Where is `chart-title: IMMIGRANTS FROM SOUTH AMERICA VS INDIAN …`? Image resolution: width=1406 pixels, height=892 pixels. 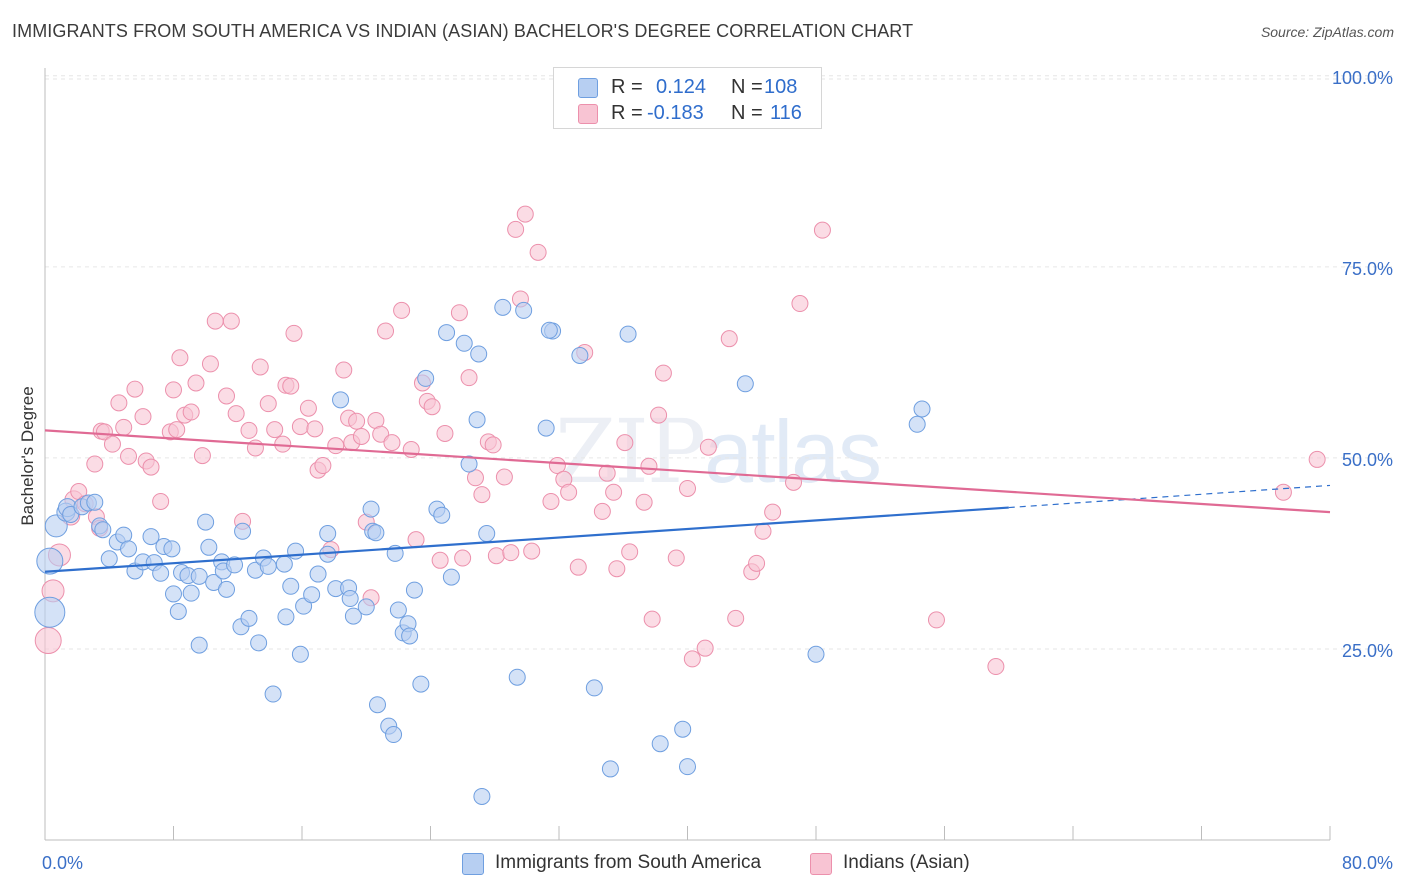 chart-title: IMMIGRANTS FROM SOUTH AMERICA VS INDIAN … is located at coordinates (463, 31).